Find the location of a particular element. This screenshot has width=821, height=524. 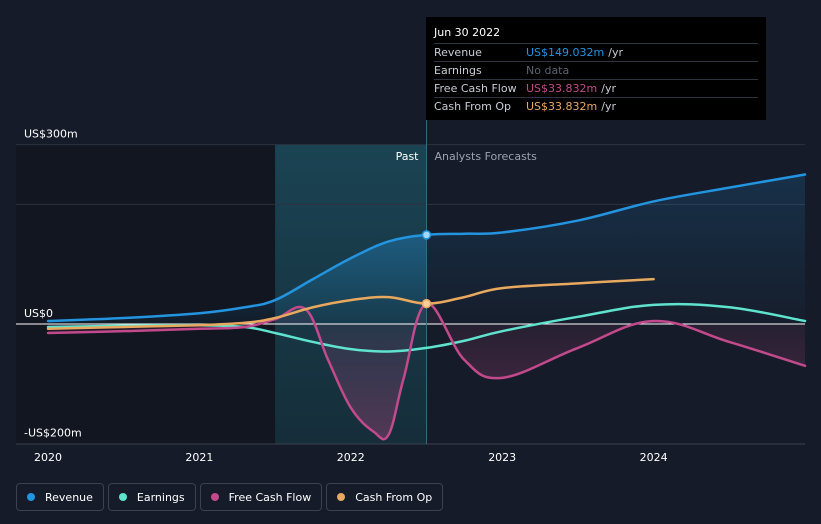

forecast-label: Analysts Forecasts is located at coordinates (486, 156).